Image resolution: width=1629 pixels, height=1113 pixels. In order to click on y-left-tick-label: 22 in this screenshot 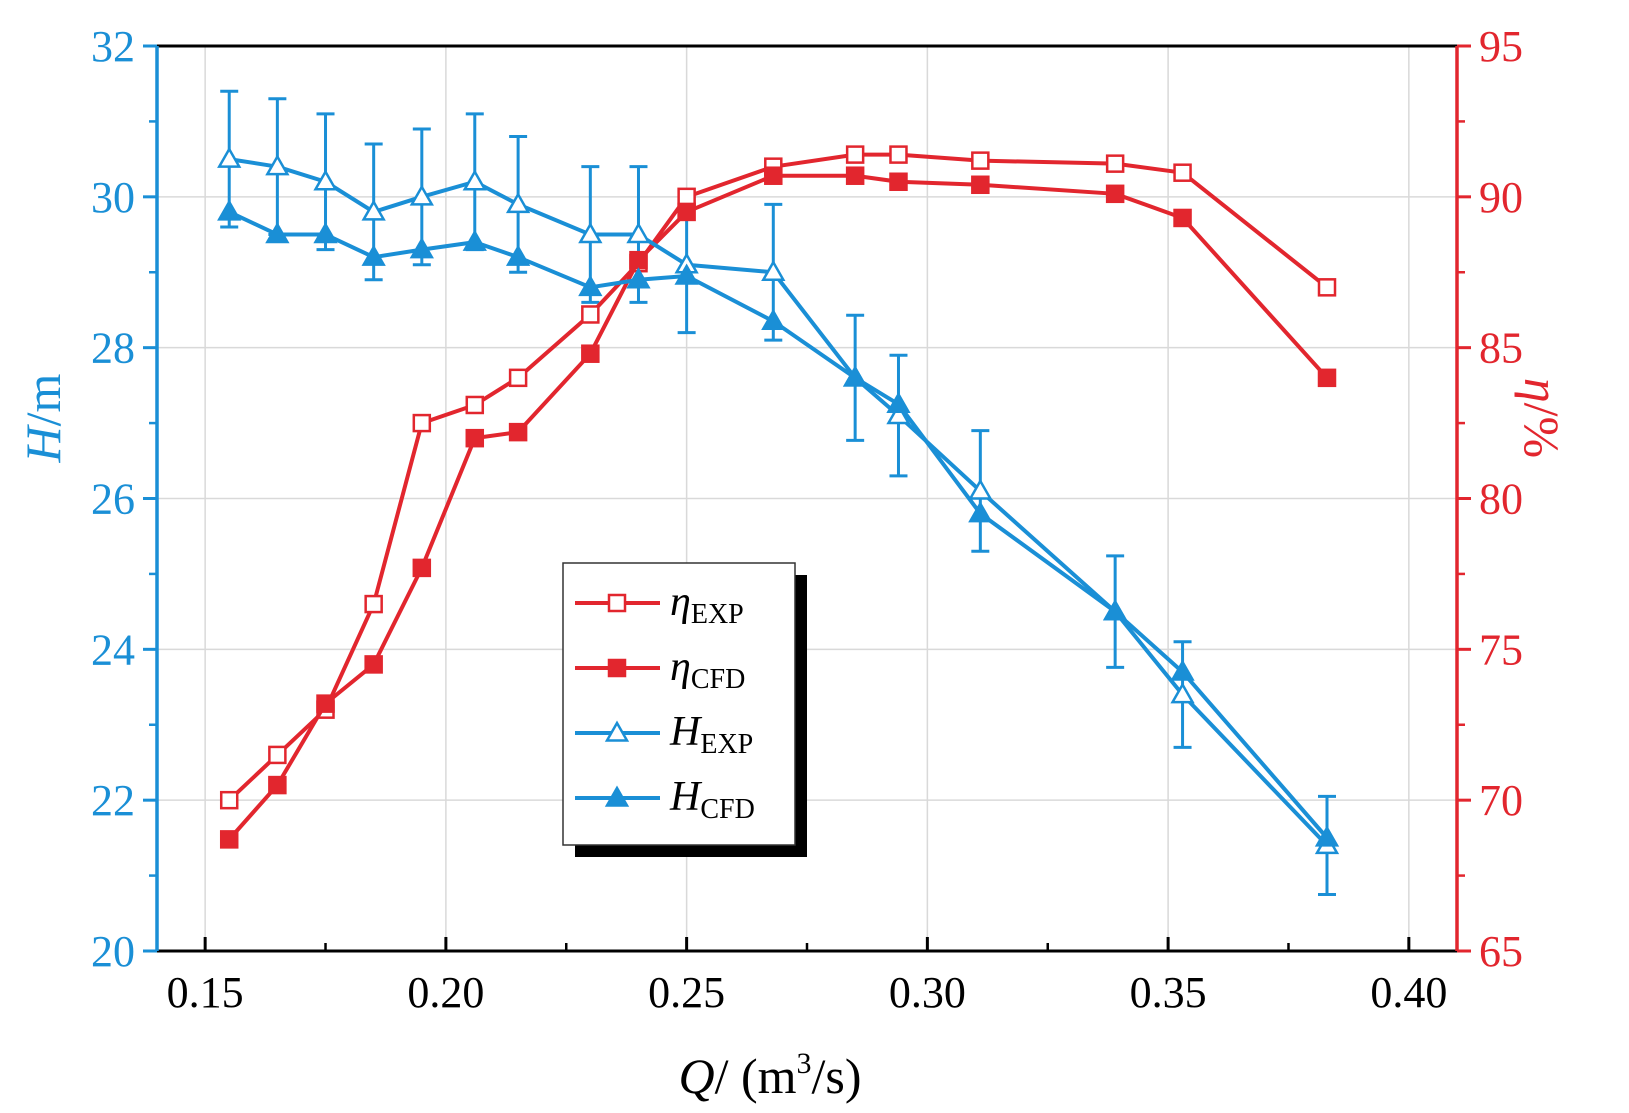, I will do `click(113, 800)`.